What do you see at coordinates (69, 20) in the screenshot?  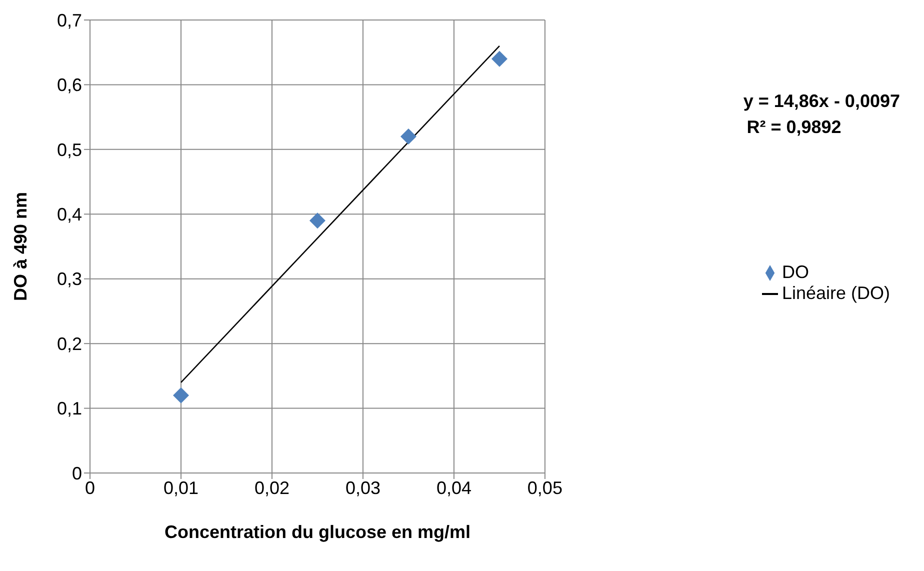 I see `y-tick-label: 0,7` at bounding box center [69, 20].